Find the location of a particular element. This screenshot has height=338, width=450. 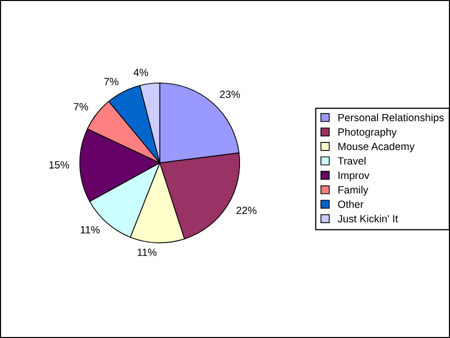

legend-label: Just Kickin' It is located at coordinates (368, 218).